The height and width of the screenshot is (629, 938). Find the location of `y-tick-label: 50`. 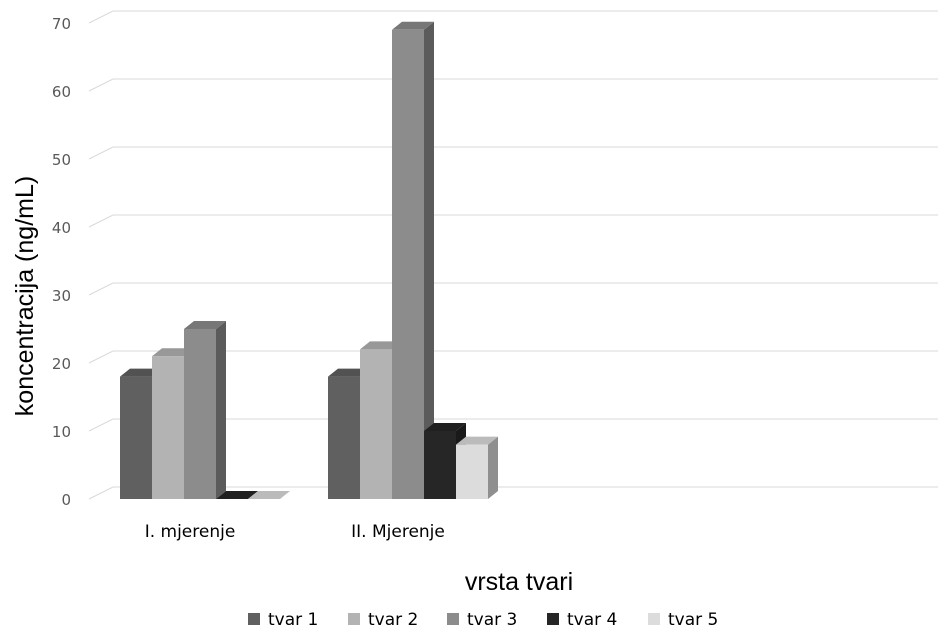

y-tick-label: 50 is located at coordinates (61, 160).